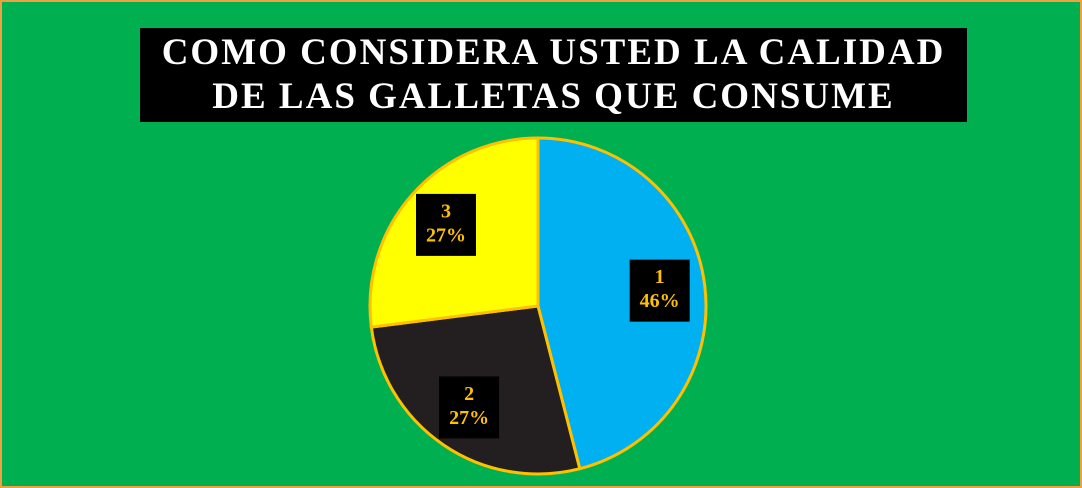 The image size is (1082, 488). I want to click on slice-category: 2, so click(469, 394).